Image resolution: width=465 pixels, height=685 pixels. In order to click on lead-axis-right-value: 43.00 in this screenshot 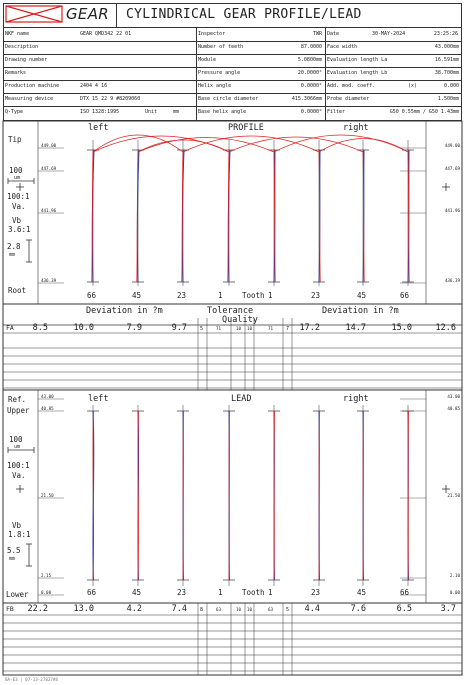, I will do `click(453, 396)`.